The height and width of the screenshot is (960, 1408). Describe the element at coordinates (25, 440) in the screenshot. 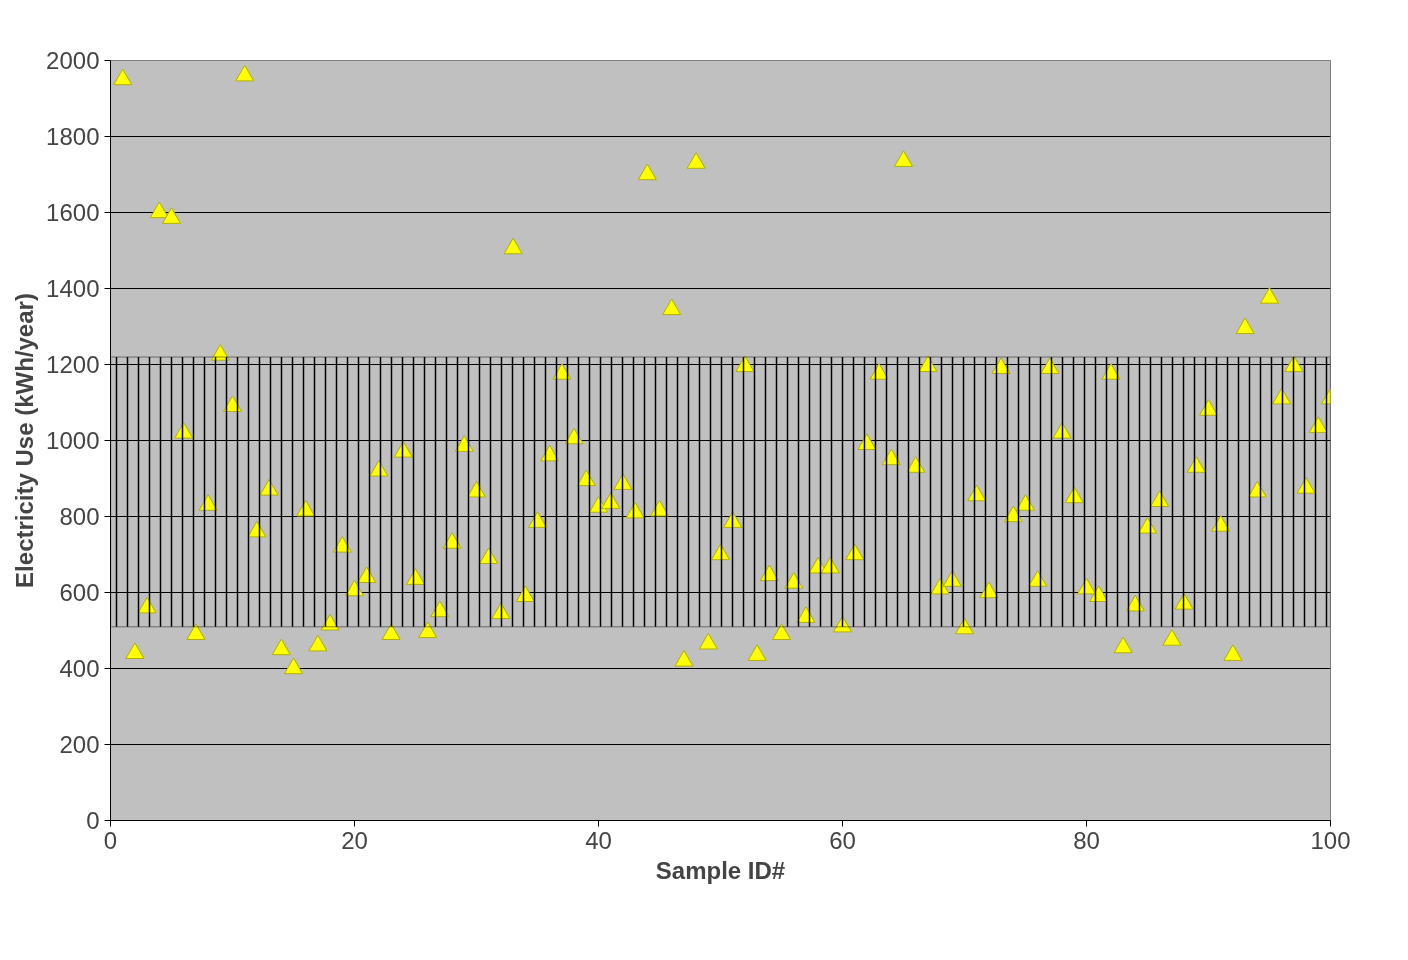

I see `y-axis-title: Electricity Use (kWh/year)` at that location.